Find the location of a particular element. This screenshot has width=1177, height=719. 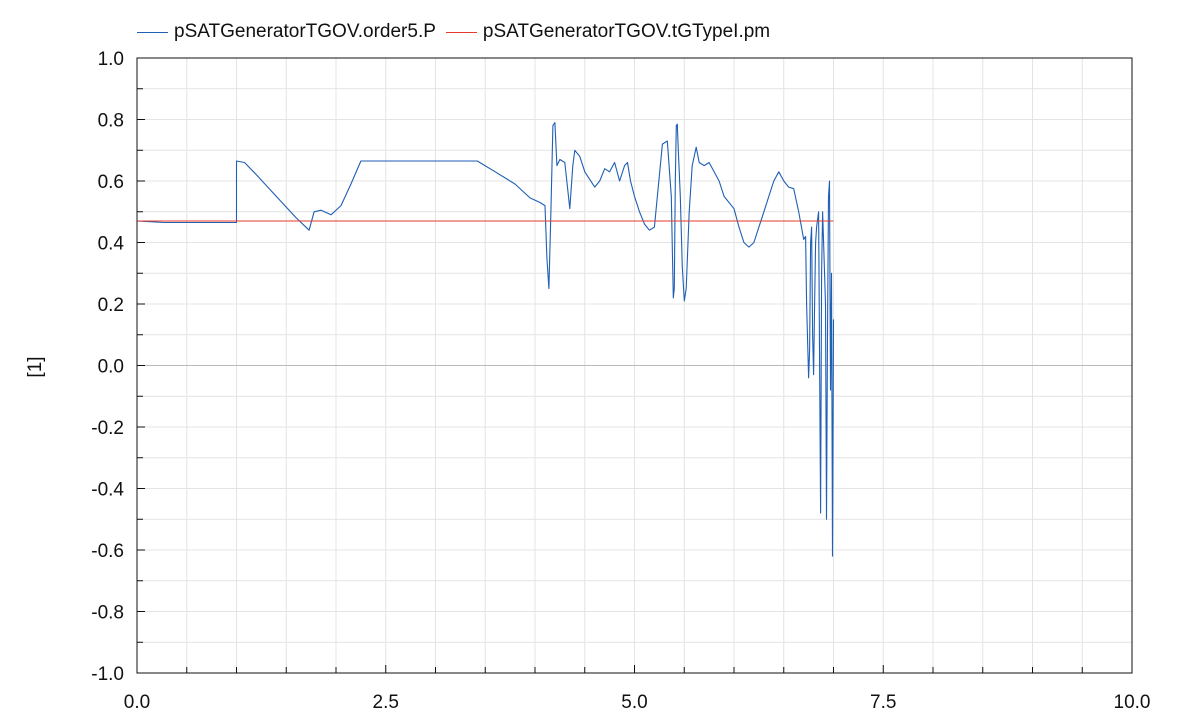

y-tick-label: -0.6 is located at coordinates (107, 551).